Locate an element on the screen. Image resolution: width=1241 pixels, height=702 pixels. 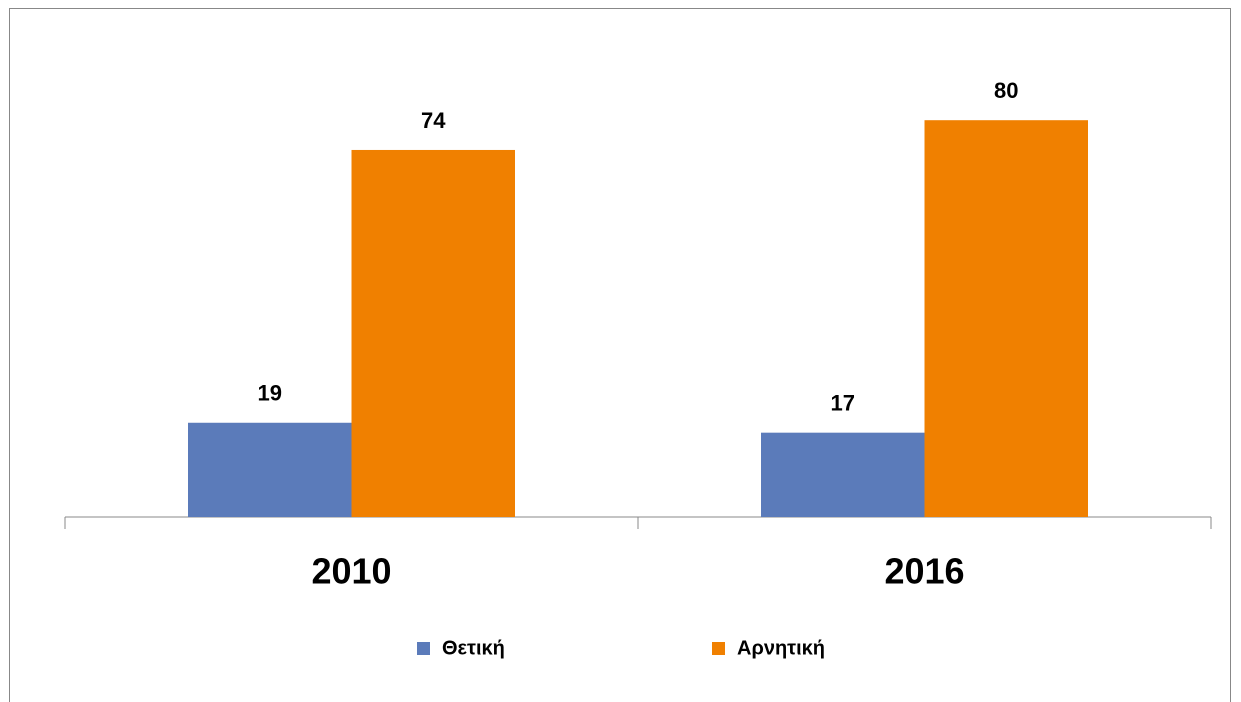
legend-label: Θετική is located at coordinates (473, 648).